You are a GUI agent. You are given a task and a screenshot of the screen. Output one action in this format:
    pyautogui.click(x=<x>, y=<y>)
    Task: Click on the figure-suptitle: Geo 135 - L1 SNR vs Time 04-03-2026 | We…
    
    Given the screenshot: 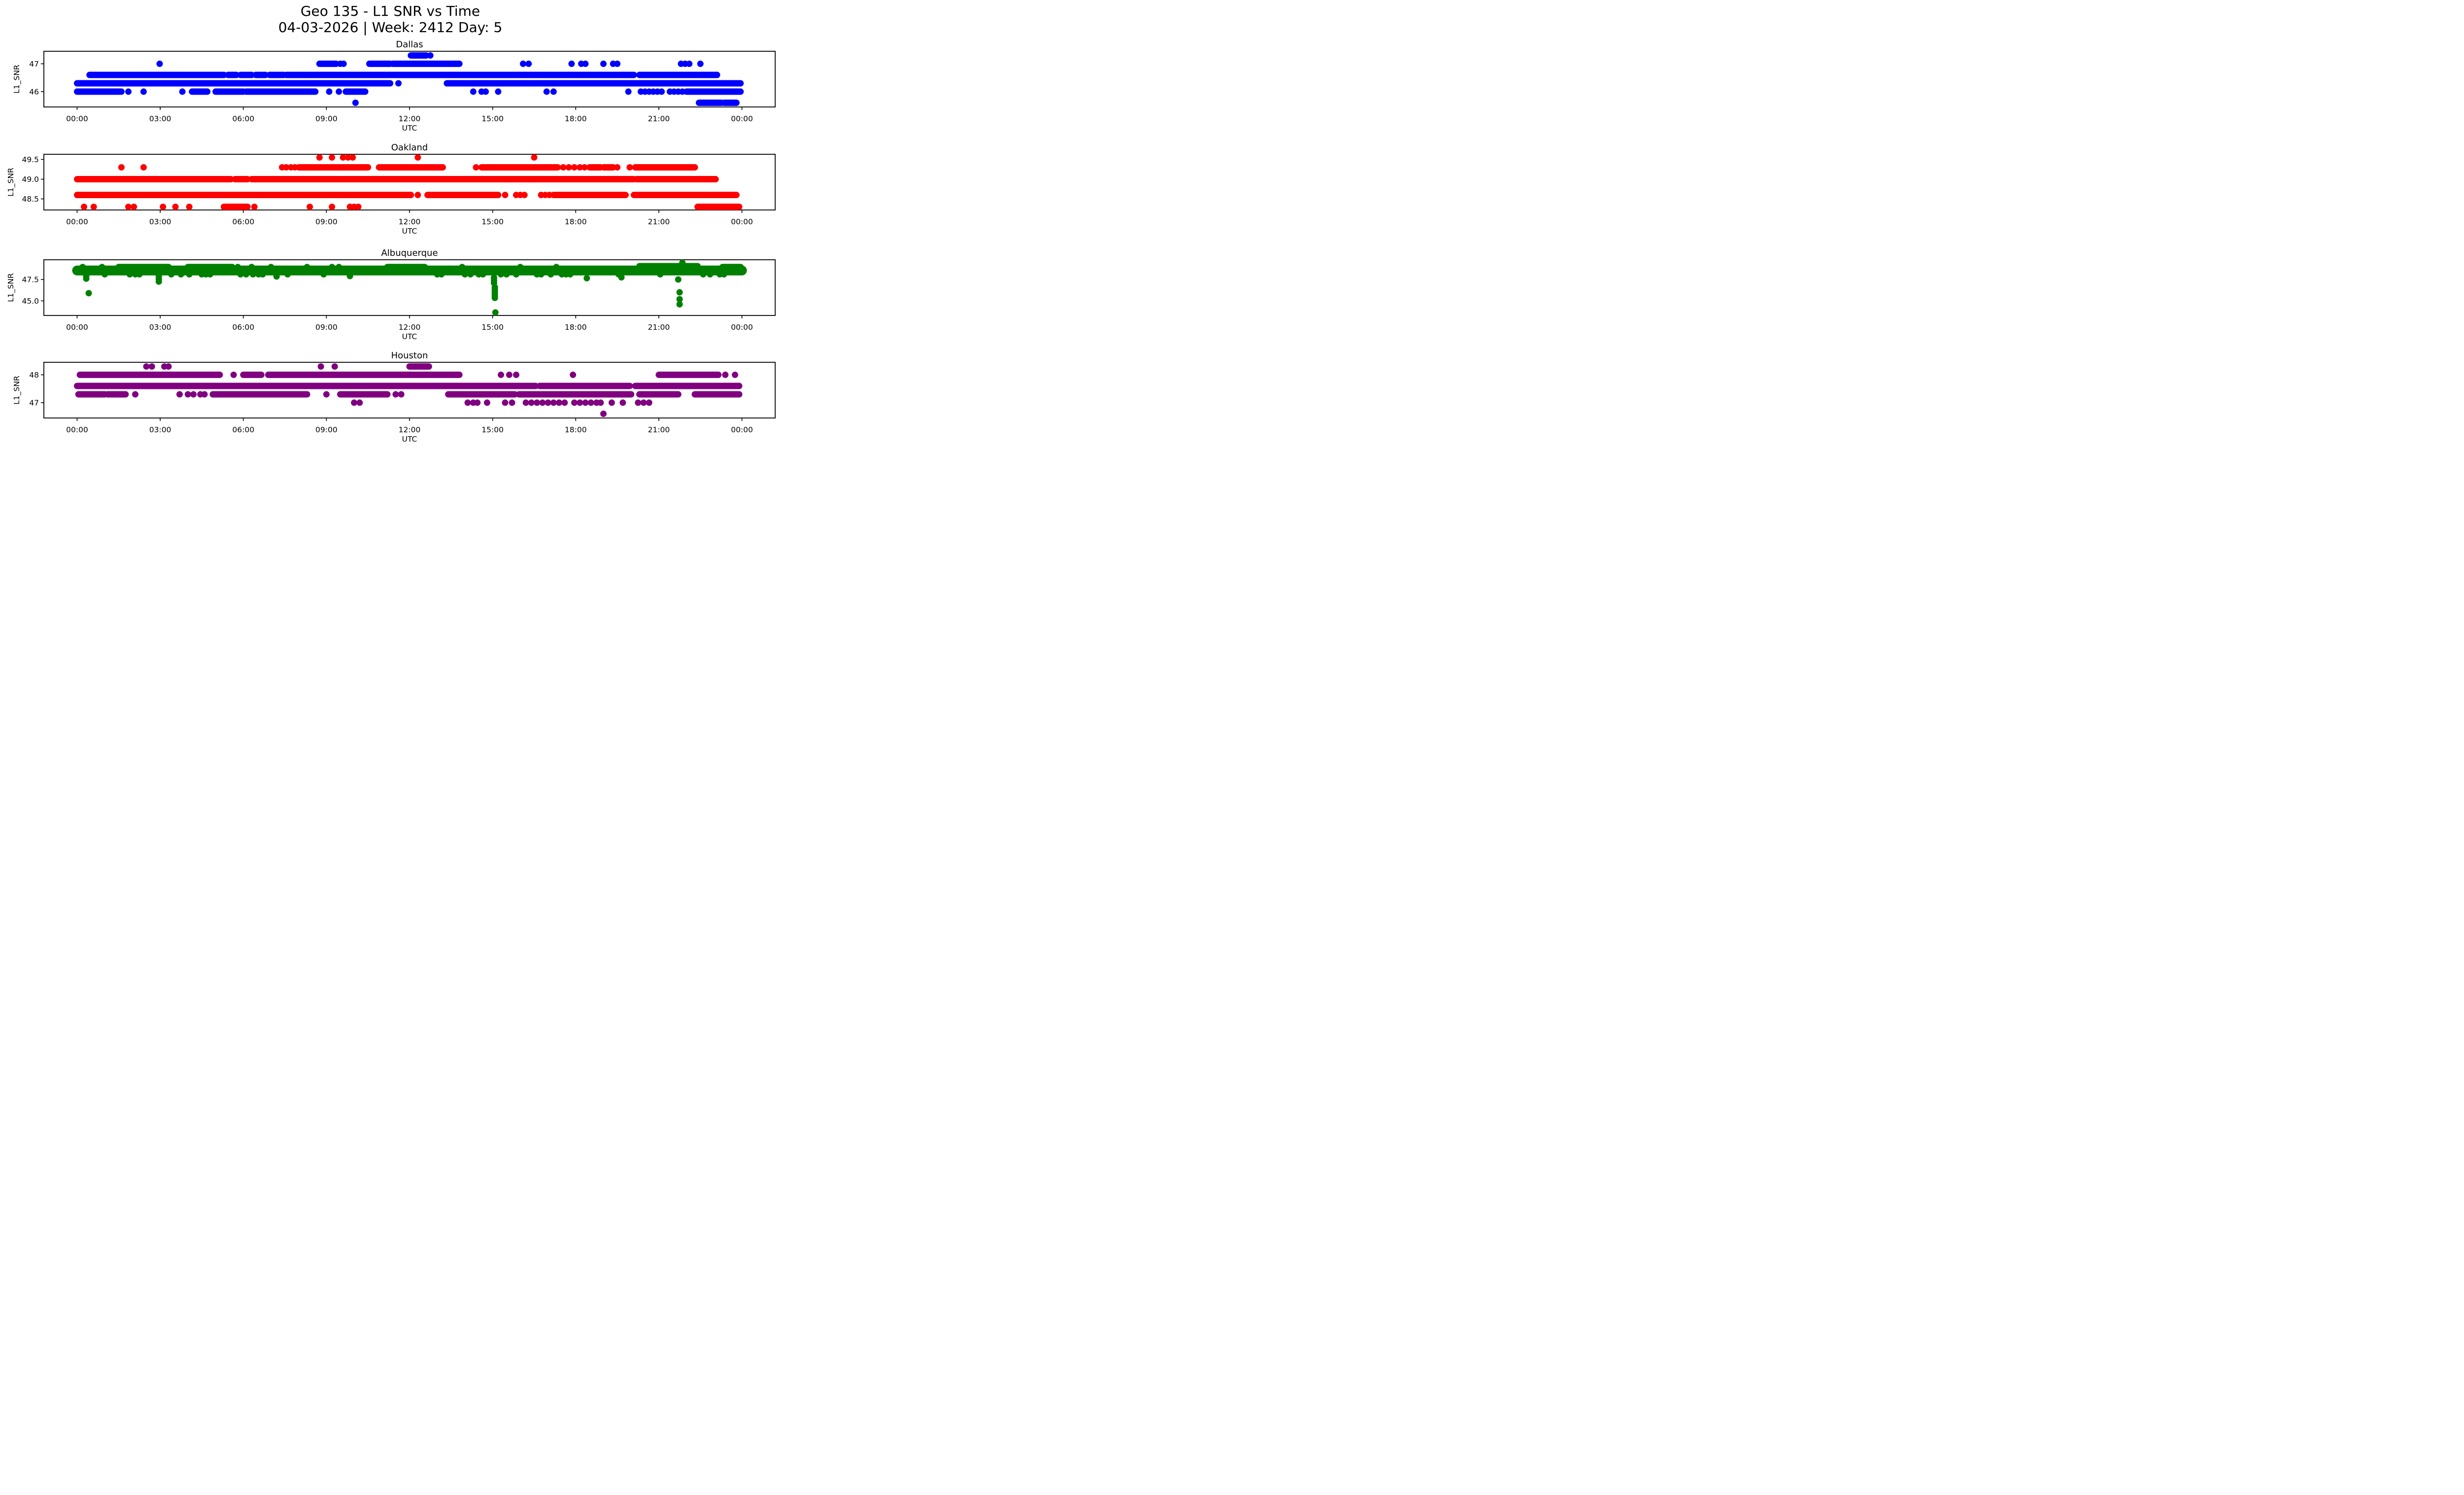 What is the action you would take?
    pyautogui.click(x=390, y=19)
    